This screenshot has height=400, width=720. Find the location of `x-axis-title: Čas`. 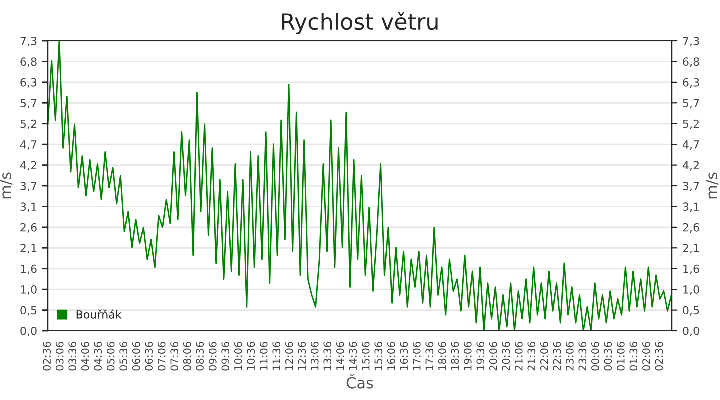

x-axis-title: Čas is located at coordinates (360, 381).